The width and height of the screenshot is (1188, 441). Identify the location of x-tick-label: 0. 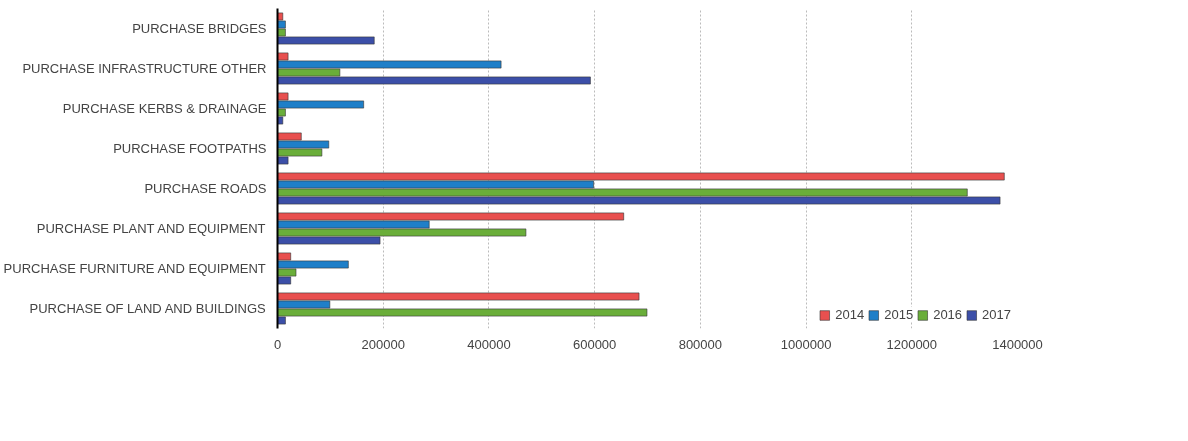
(277, 344).